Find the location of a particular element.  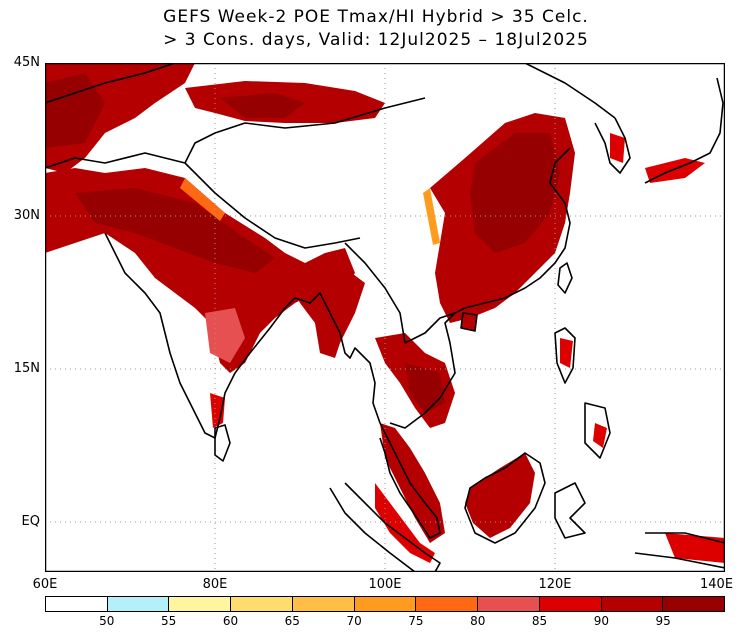

colorbar-tick-label: 80 is located at coordinates (478, 621).